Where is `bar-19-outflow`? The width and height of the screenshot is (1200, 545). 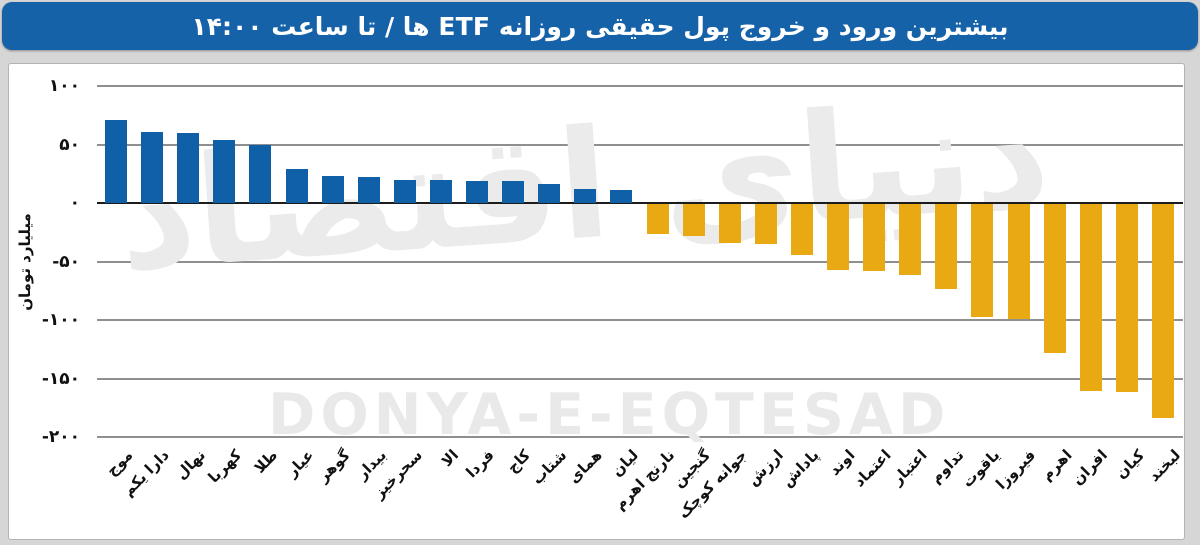 bar-19-outflow is located at coordinates (765, 224).